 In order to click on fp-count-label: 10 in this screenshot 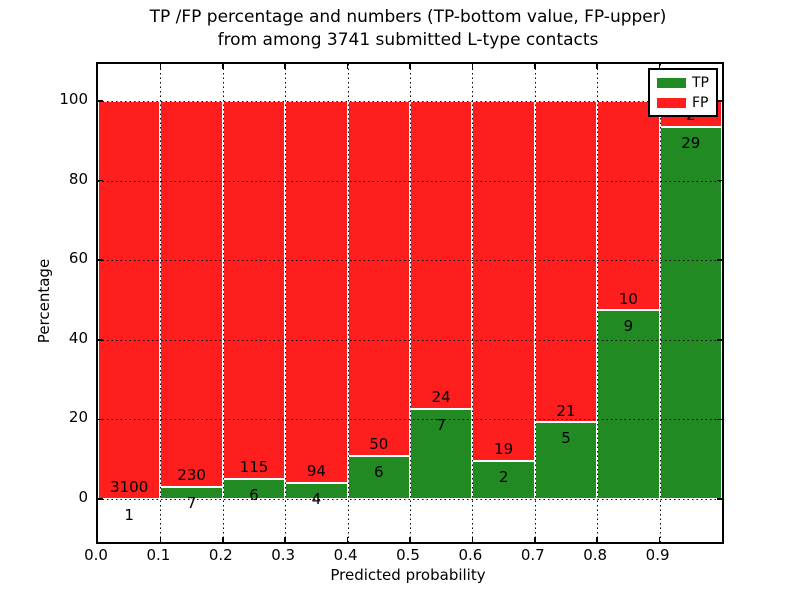, I will do `click(628, 298)`.